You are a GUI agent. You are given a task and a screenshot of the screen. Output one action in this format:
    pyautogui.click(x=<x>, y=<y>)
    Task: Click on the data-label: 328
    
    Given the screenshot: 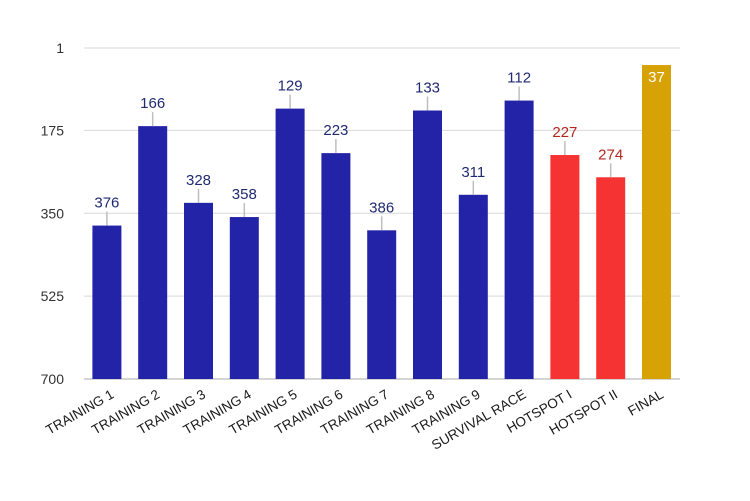 What is the action you would take?
    pyautogui.click(x=198, y=180)
    